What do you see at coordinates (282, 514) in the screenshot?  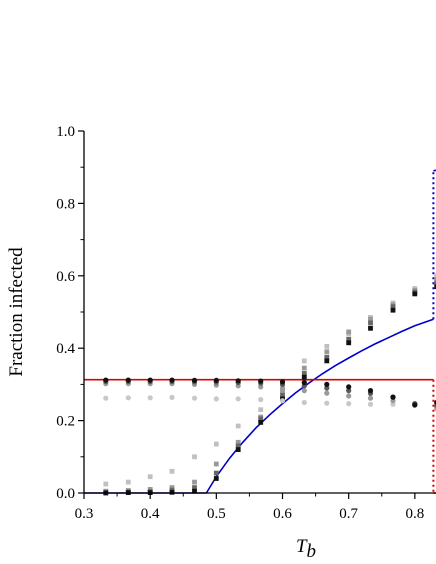 I see `x-tick-label: 0.6` at bounding box center [282, 514].